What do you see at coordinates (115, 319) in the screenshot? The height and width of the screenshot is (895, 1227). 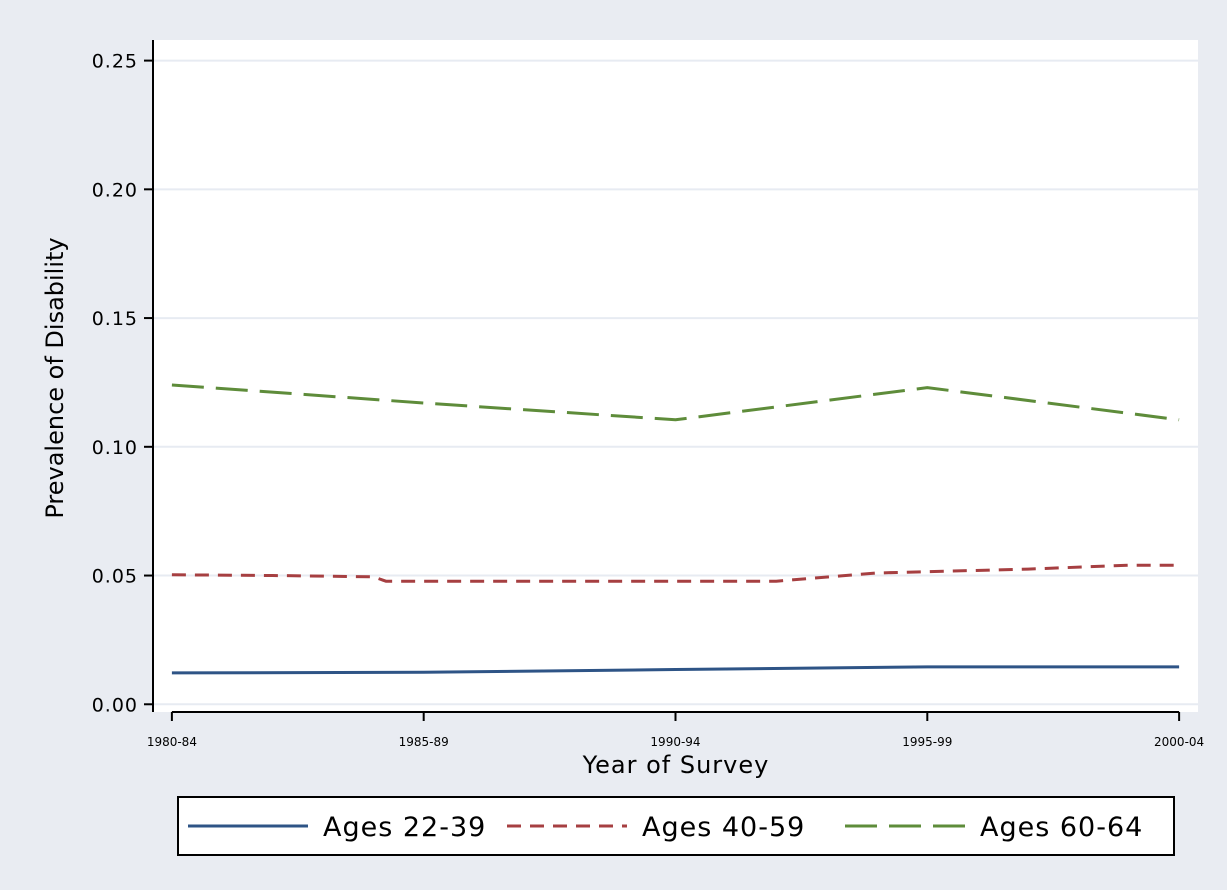 I see `y-tick-label: 0.15` at bounding box center [115, 319].